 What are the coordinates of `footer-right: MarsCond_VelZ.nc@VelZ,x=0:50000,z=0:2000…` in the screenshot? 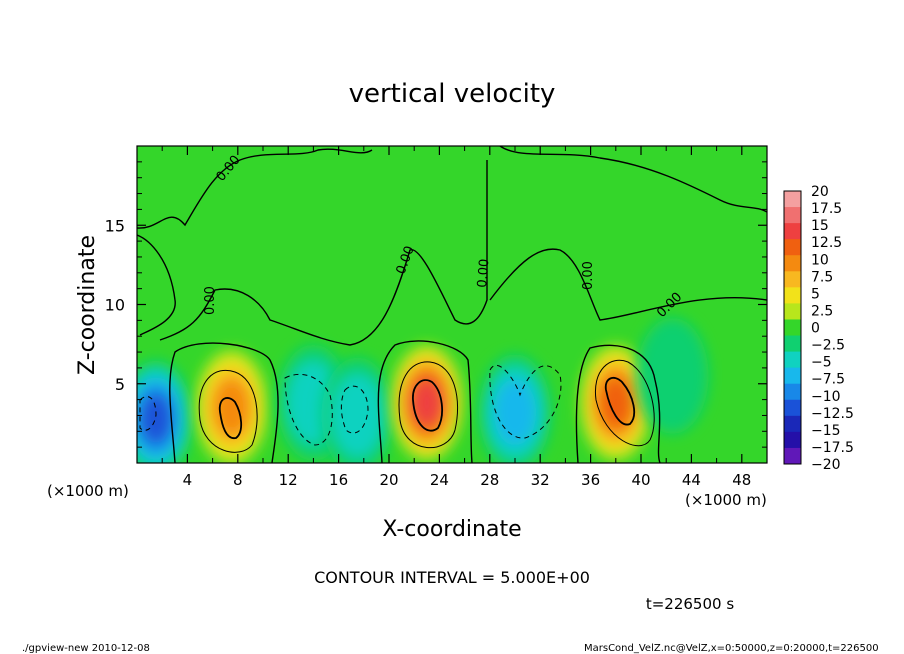 It's located at (731, 648).